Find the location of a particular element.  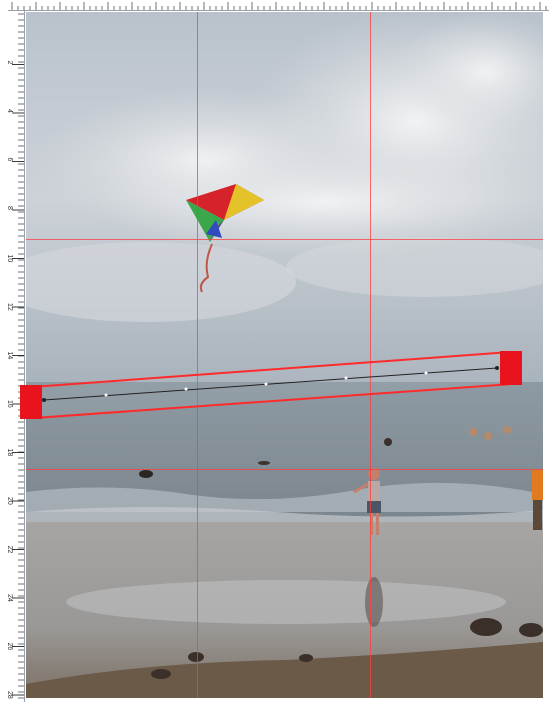

ruler-label: 4 is located at coordinates (9, 111).